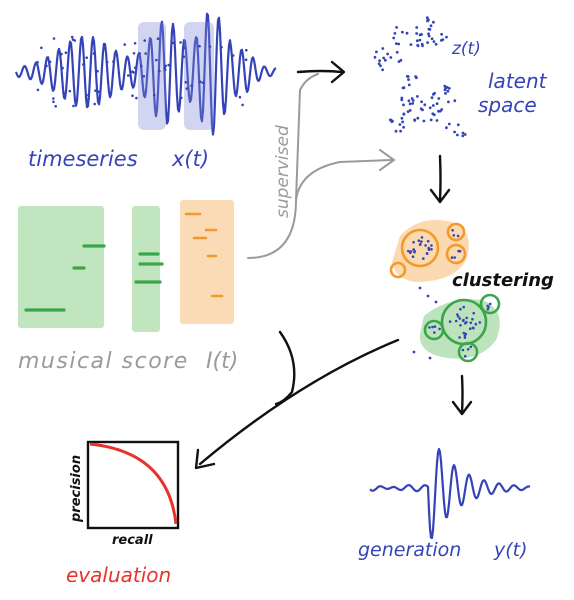 This screenshot has width=574, height=600. I want to click on clustering-blobs, so click(445, 291).